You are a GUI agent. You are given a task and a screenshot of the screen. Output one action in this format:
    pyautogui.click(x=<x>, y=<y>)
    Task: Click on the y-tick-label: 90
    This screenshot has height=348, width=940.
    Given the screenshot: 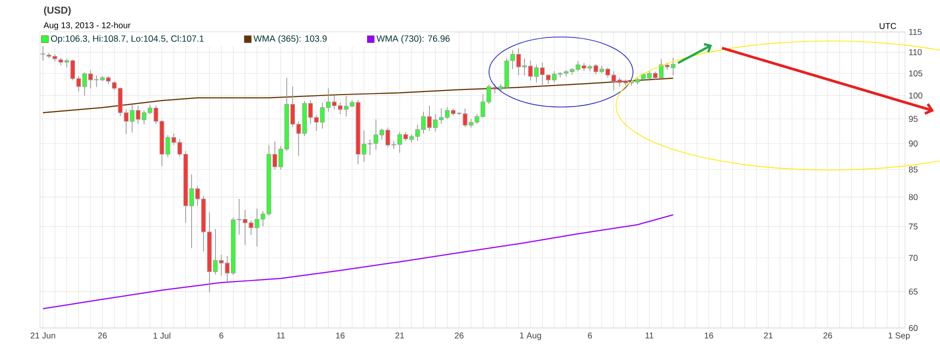 What is the action you would take?
    pyautogui.click(x=913, y=143)
    